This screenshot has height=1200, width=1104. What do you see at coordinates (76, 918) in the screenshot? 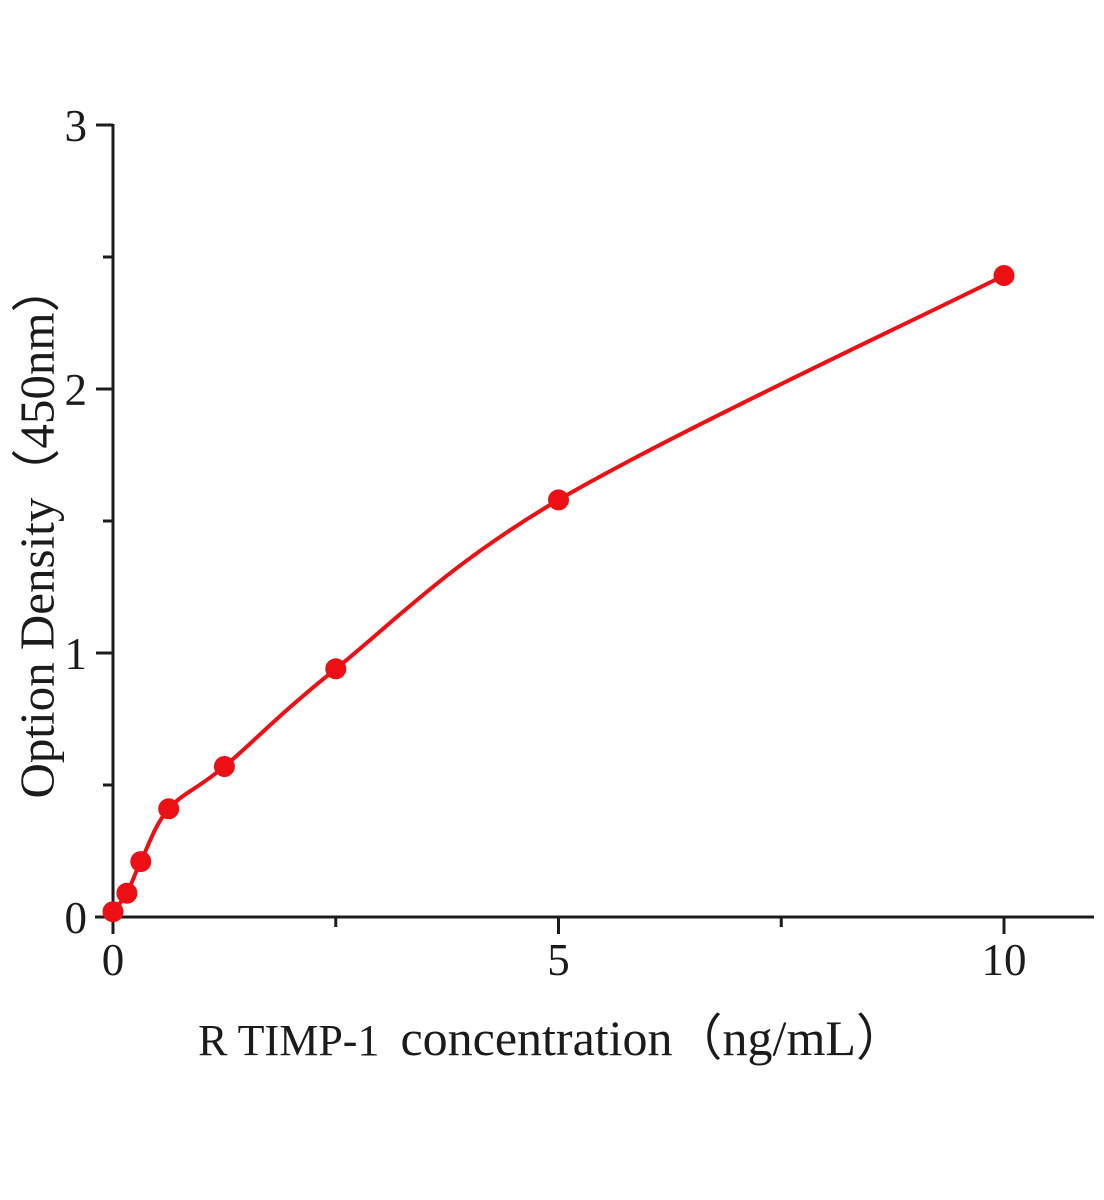
I see `y-tick-label: 0` at bounding box center [76, 918].